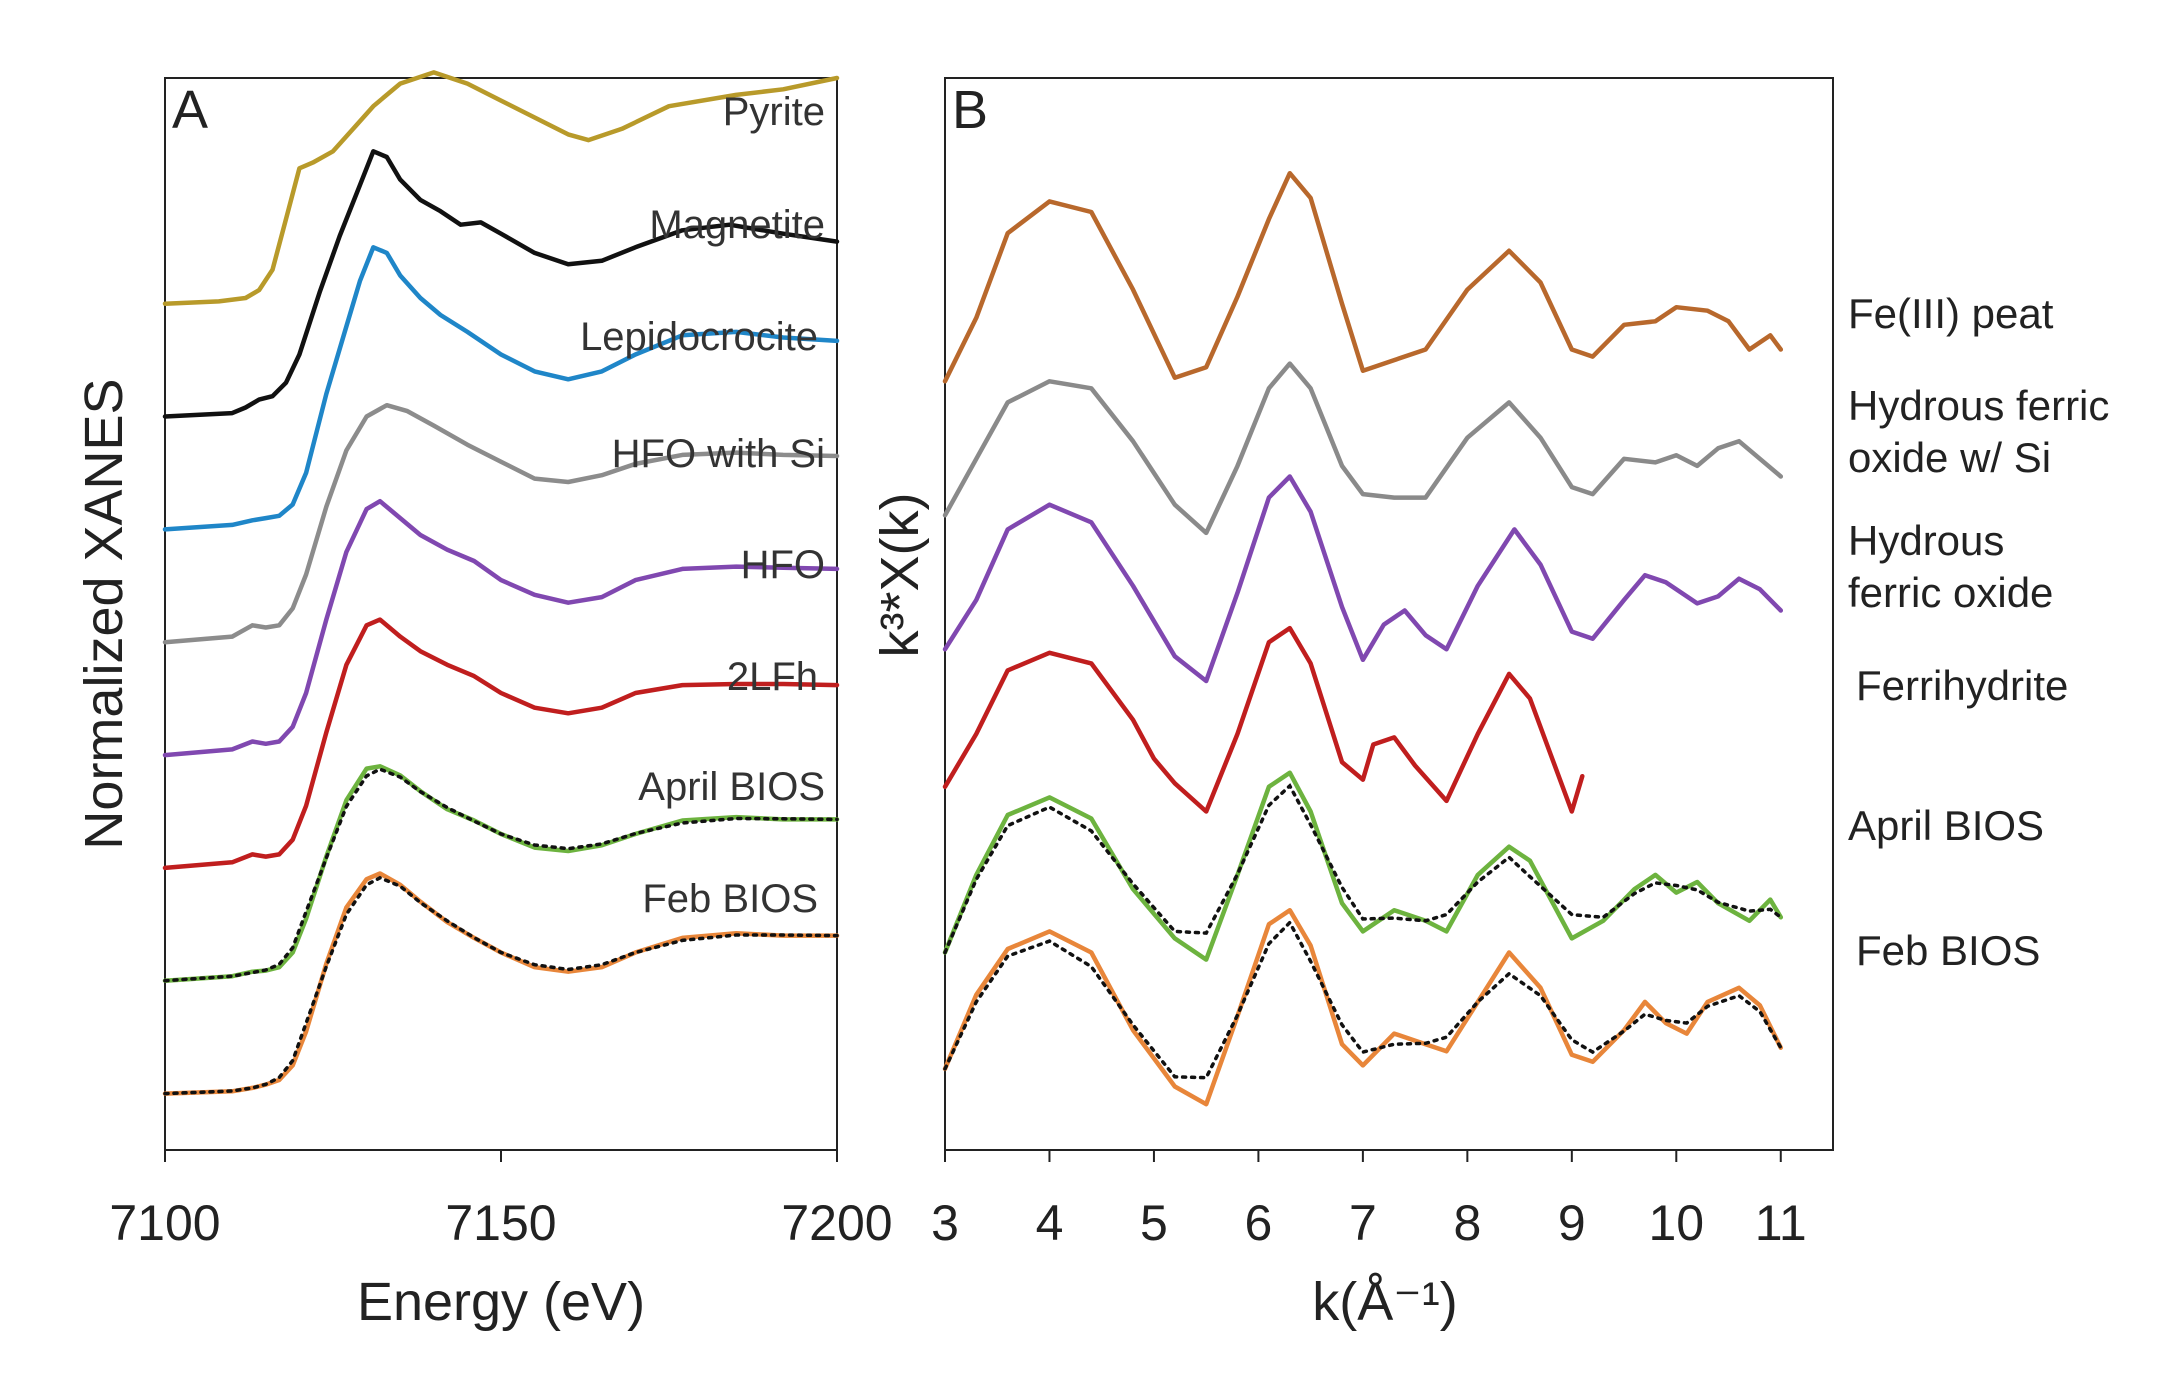 Image resolution: width=2167 pixels, height=1375 pixels. I want to click on panel-b-xtick-label-6: 6, so click(1259, 1223).